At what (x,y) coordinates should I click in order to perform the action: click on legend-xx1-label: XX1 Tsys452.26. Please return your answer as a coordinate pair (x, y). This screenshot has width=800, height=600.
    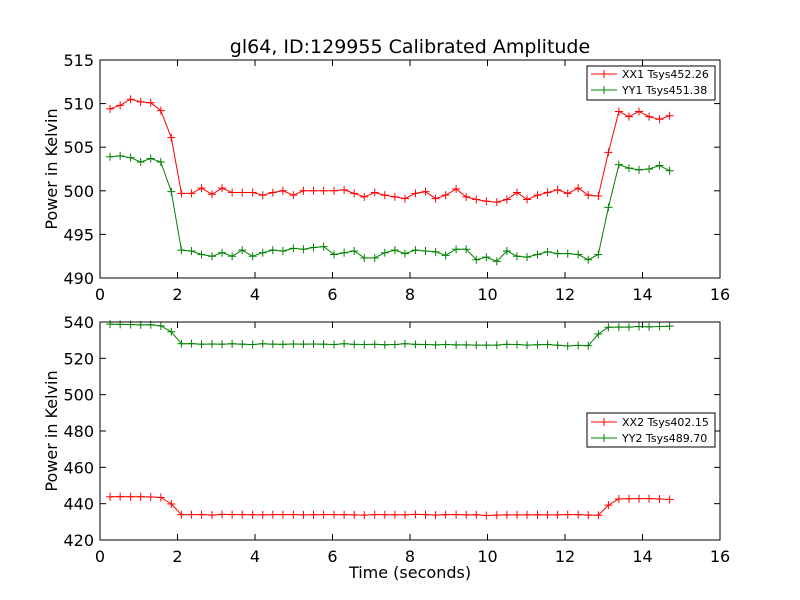
    Looking at the image, I should click on (665, 74).